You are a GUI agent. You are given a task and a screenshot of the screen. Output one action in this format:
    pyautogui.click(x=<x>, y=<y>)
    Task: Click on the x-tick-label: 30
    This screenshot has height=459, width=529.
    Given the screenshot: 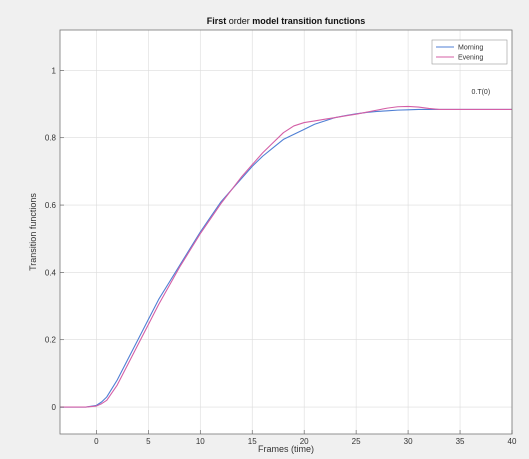 What is the action you would take?
    pyautogui.click(x=408, y=441)
    